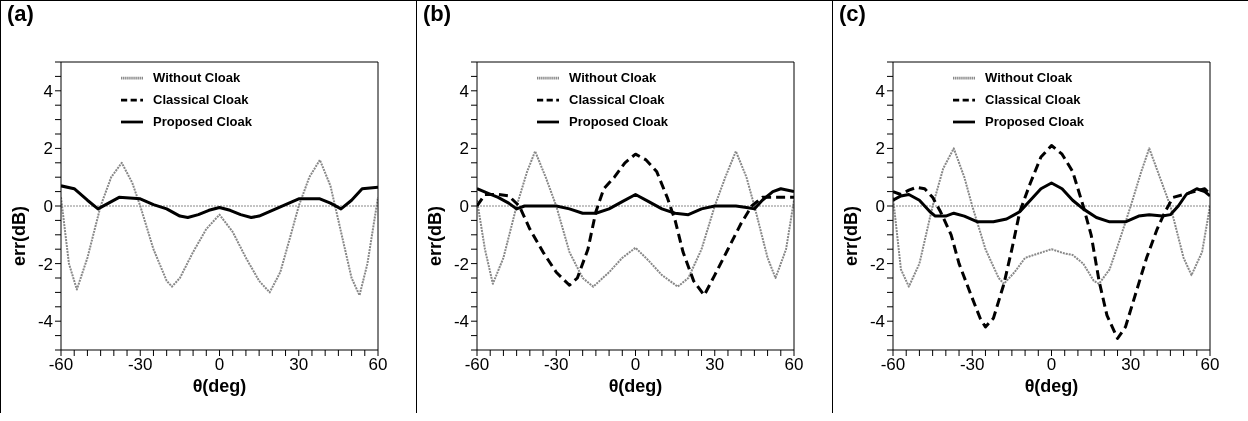 The height and width of the screenshot is (421, 1248). I want to click on chart-title: (c), so click(852, 14).